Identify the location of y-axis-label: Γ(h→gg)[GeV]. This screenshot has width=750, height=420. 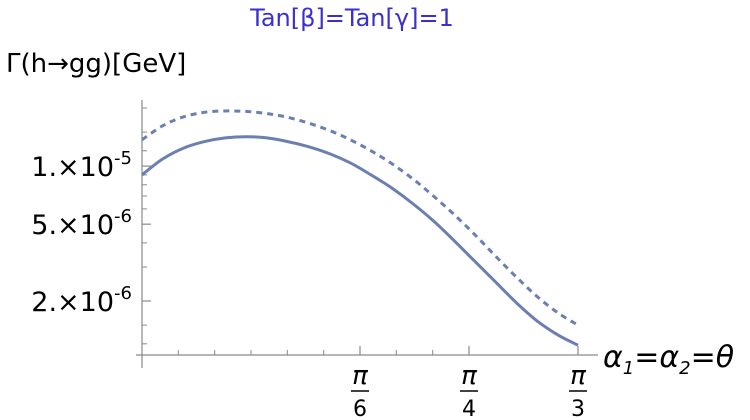
(96, 64).